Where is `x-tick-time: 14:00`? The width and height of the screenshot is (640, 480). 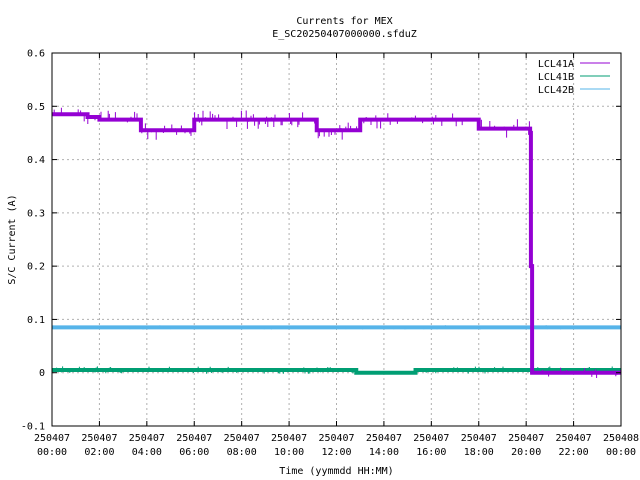 x-tick-time: 14:00 is located at coordinates (384, 452).